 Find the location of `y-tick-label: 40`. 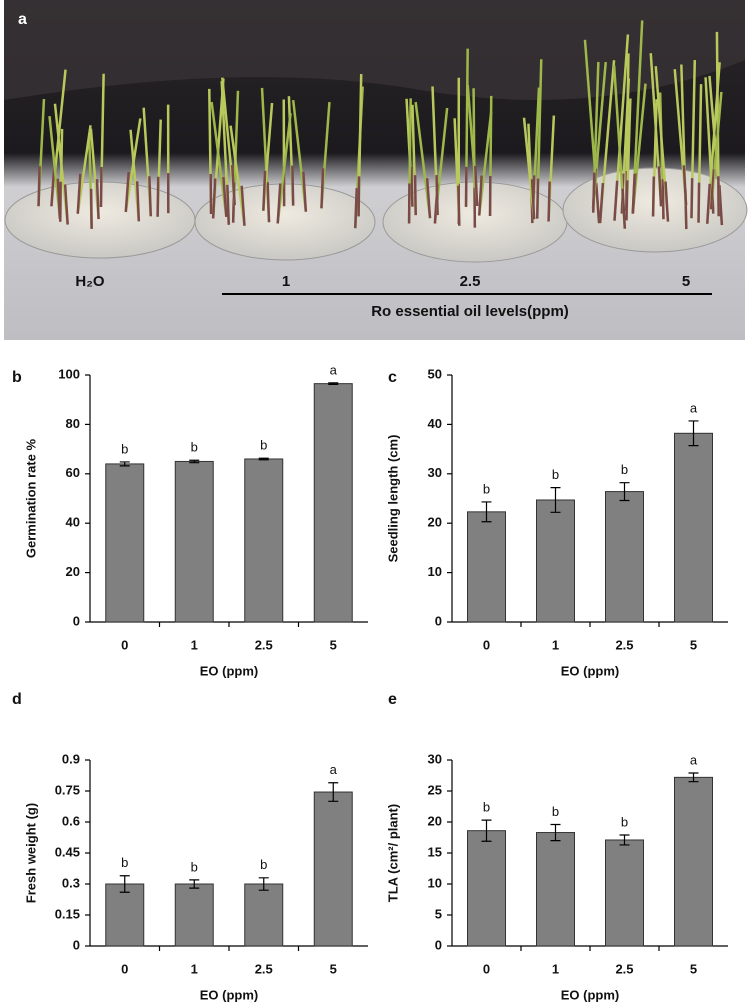

y-tick-label: 40 is located at coordinates (73, 522).